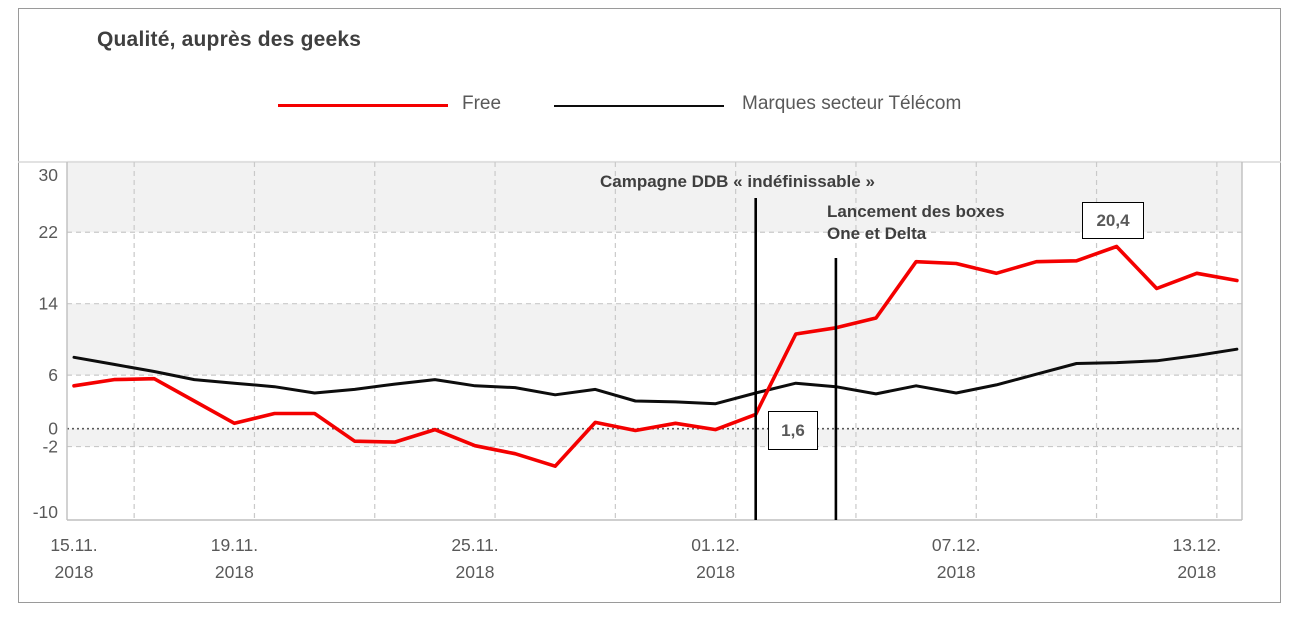  What do you see at coordinates (916, 211) in the screenshot?
I see `annotation-lancement-line1: Lancement des boxes` at bounding box center [916, 211].